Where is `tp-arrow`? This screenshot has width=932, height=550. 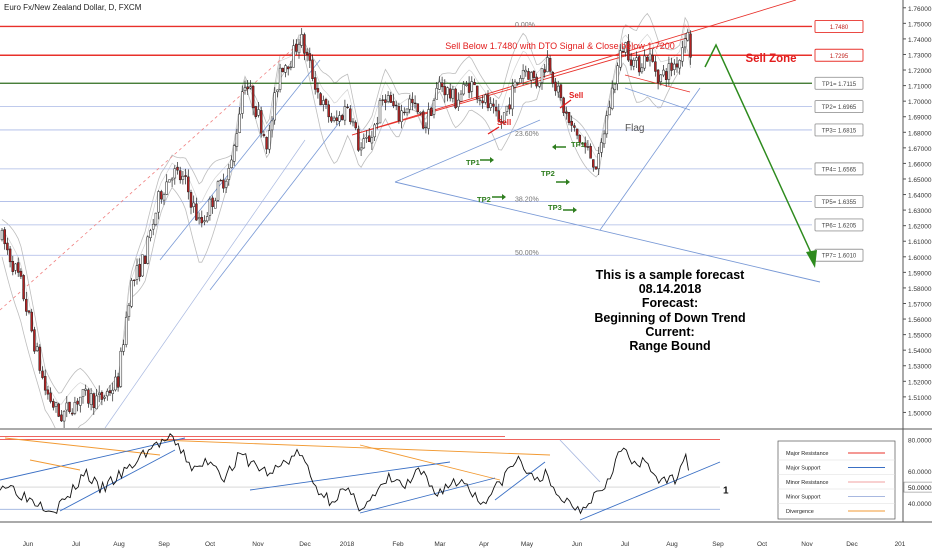 tp-arrow is located at coordinates (559, 147).